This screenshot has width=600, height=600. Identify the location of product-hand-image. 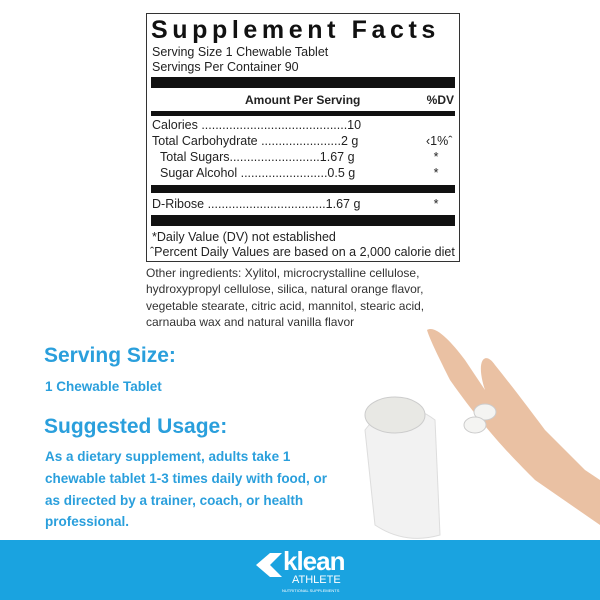
(482, 434).